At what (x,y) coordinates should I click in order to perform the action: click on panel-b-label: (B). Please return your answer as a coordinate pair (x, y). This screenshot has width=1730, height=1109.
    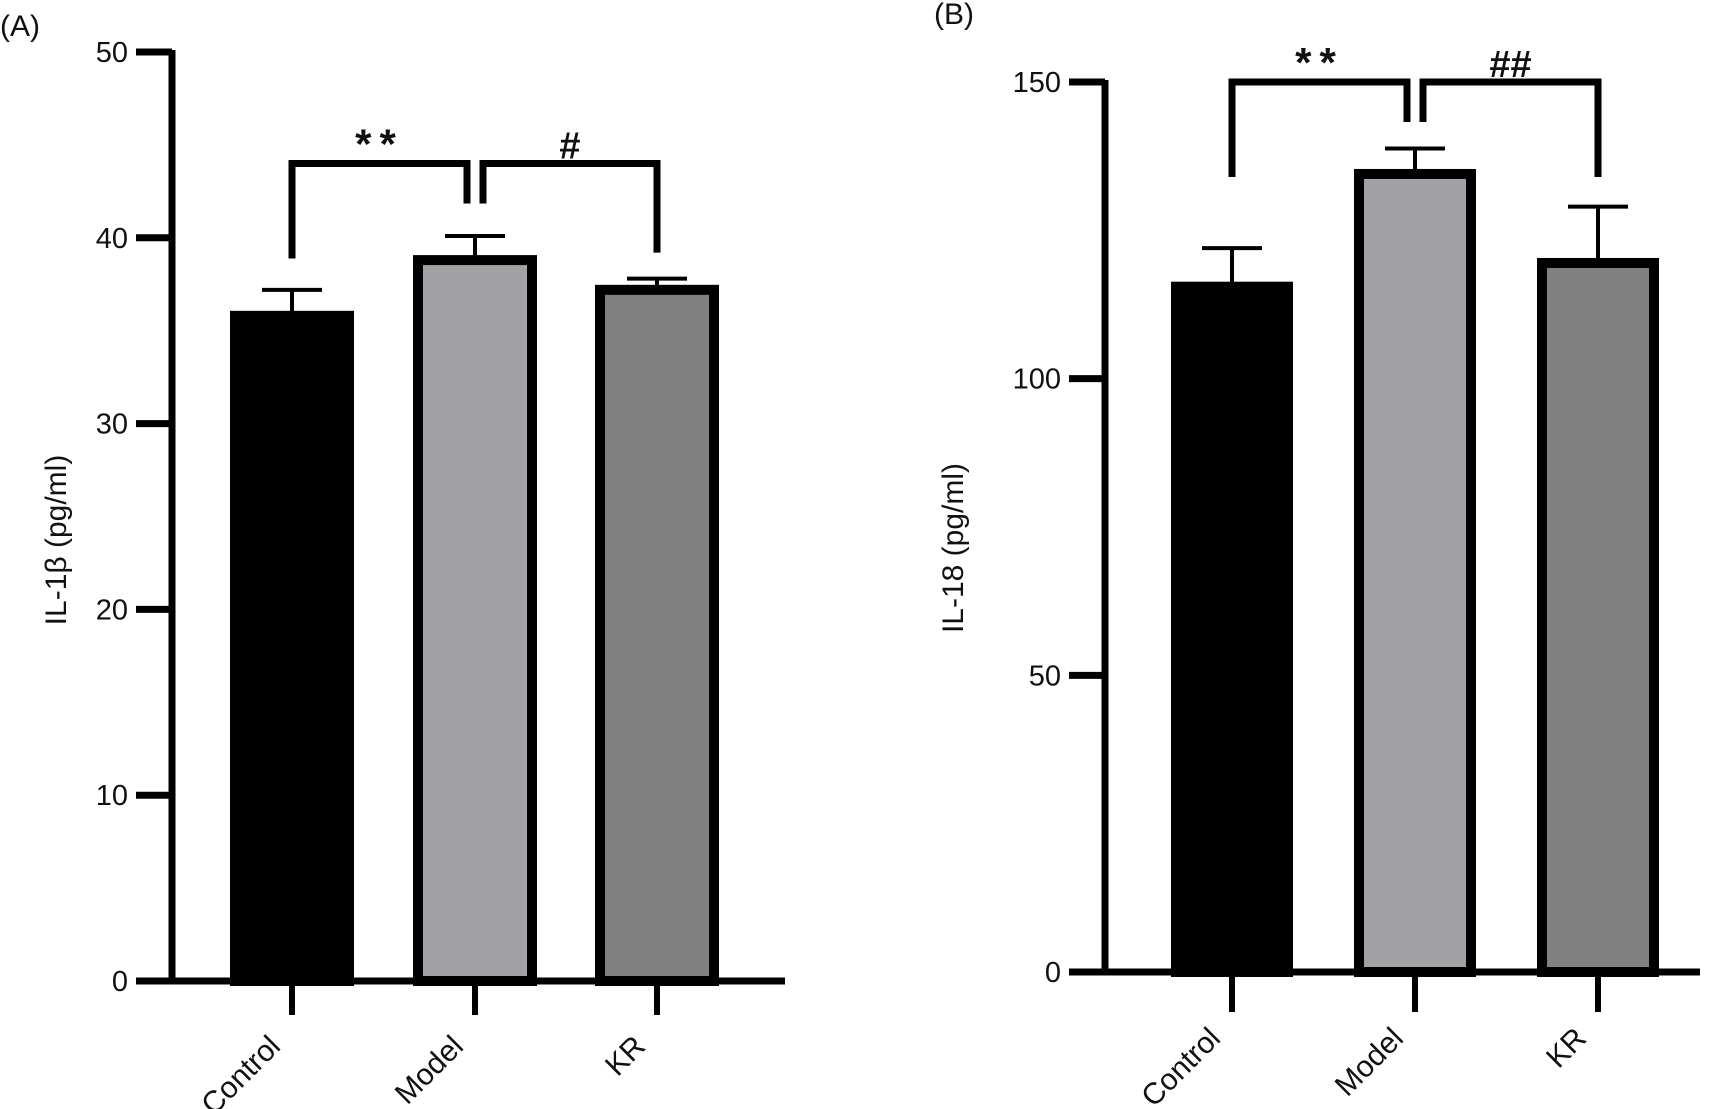
    Looking at the image, I should click on (954, 15).